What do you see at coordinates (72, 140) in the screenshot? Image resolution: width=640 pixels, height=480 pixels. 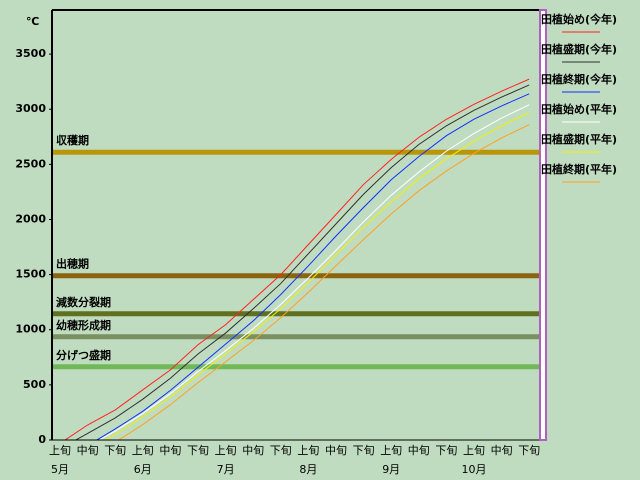 I see `stage-label: 収穫期` at bounding box center [72, 140].